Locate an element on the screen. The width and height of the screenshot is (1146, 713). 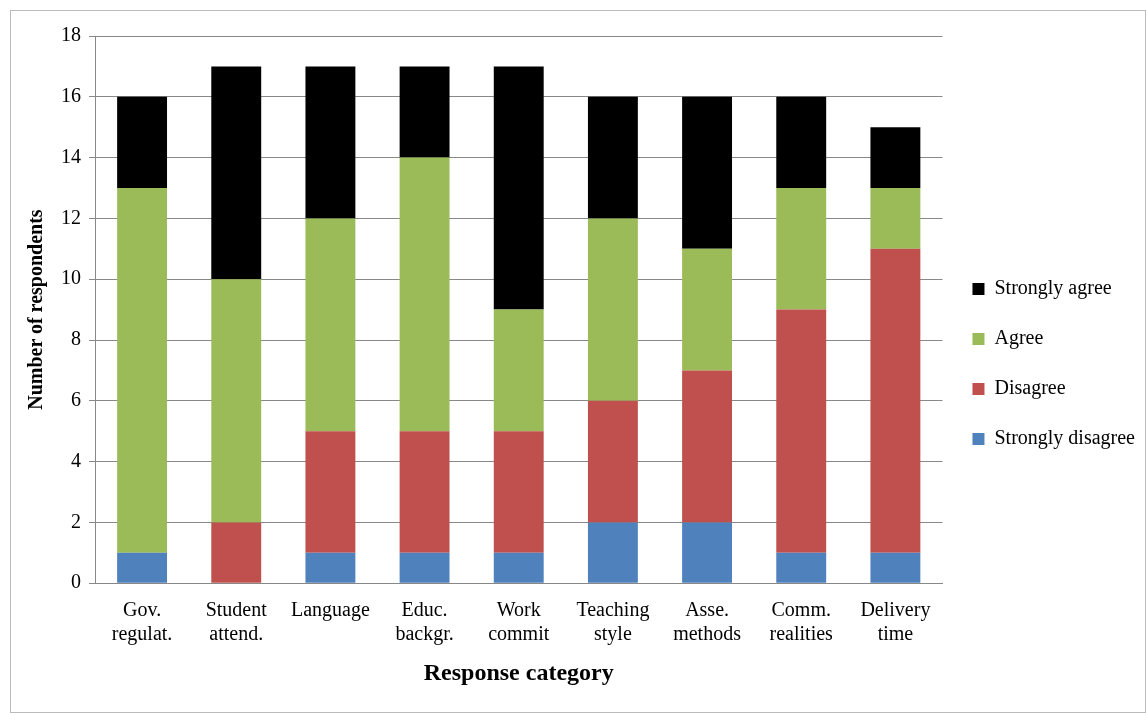
y-tick-label: 10 is located at coordinates (71, 277).